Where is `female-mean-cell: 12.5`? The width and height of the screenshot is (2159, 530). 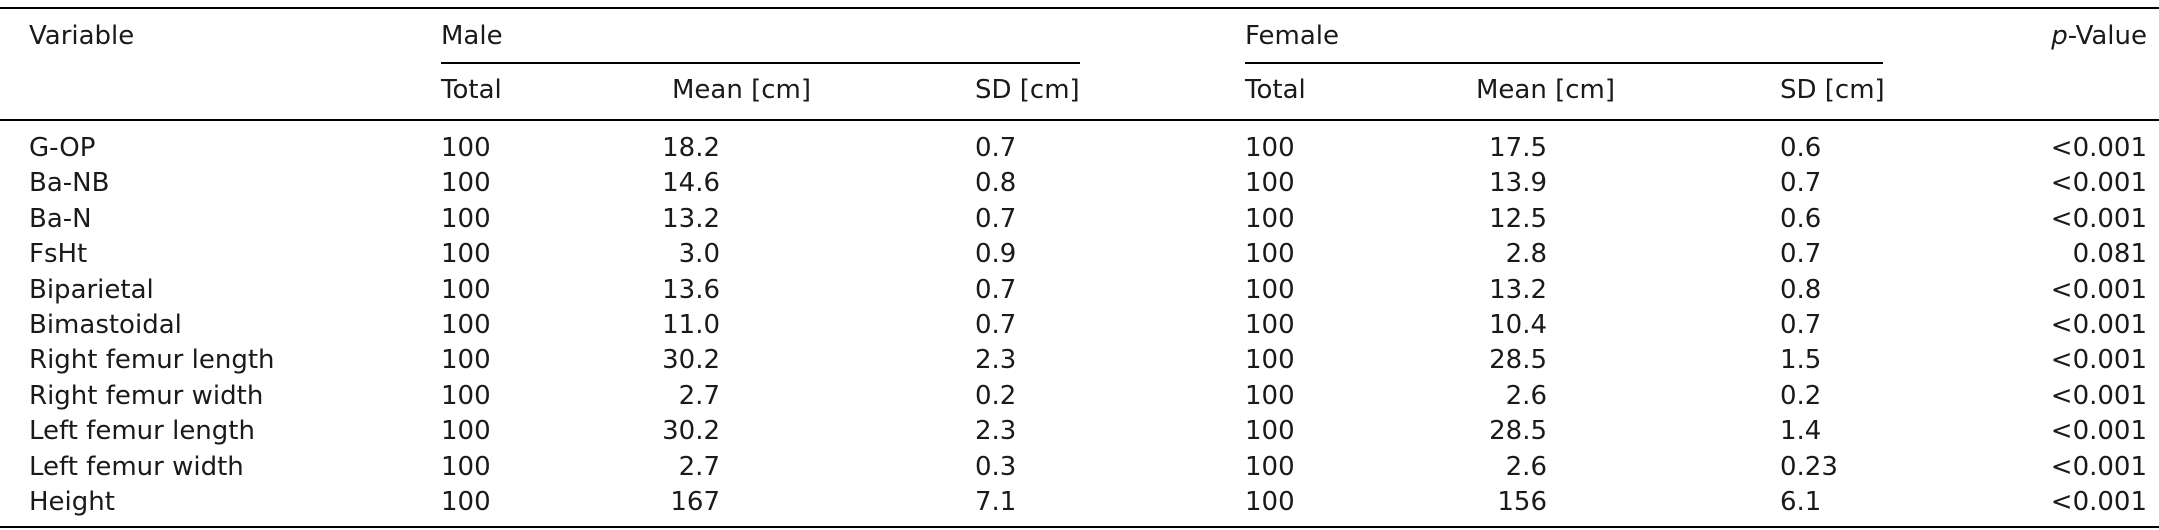
female-mean-cell: 12.5 is located at coordinates (1518, 218).